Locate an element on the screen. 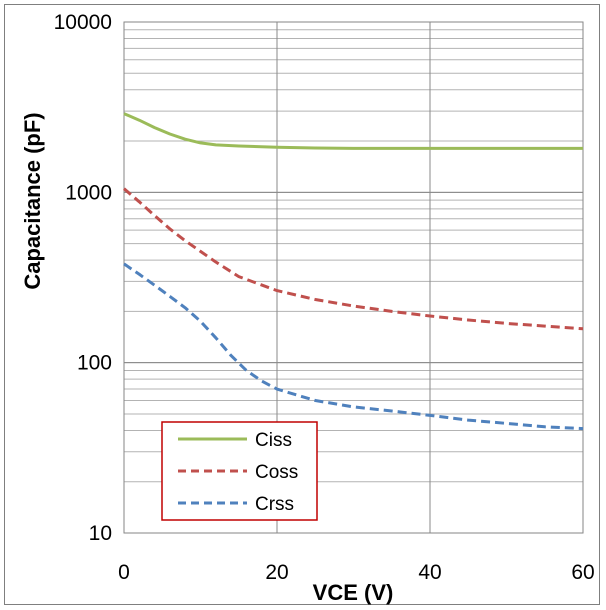  y-tick-label: 10000 is located at coordinates (83, 22).